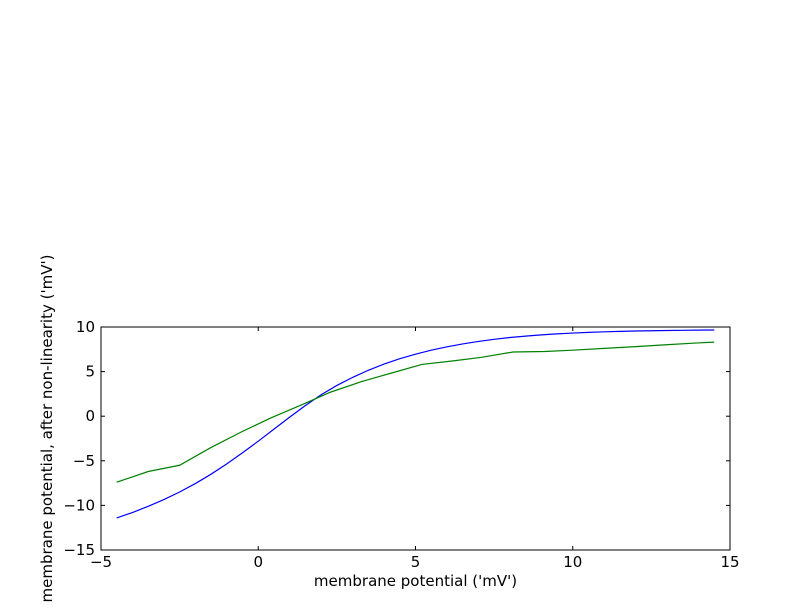 The width and height of the screenshot is (812, 612). Describe the element at coordinates (572, 562) in the screenshot. I see `x-tick-label: 10` at that location.